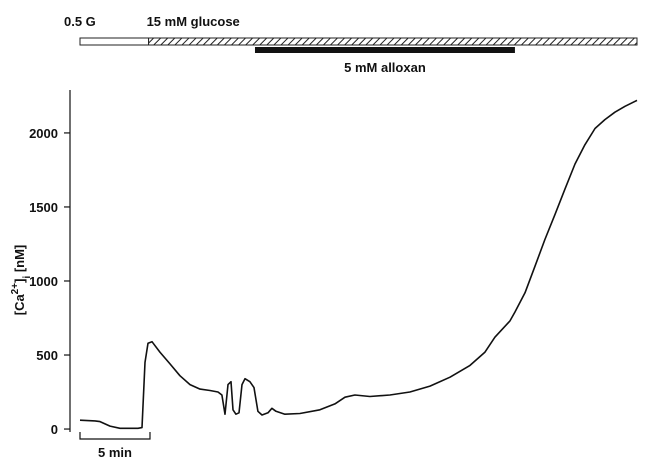 The width and height of the screenshot is (651, 464). Describe the element at coordinates (15, 289) in the screenshot. I see `y-label-part: 2+` at that location.